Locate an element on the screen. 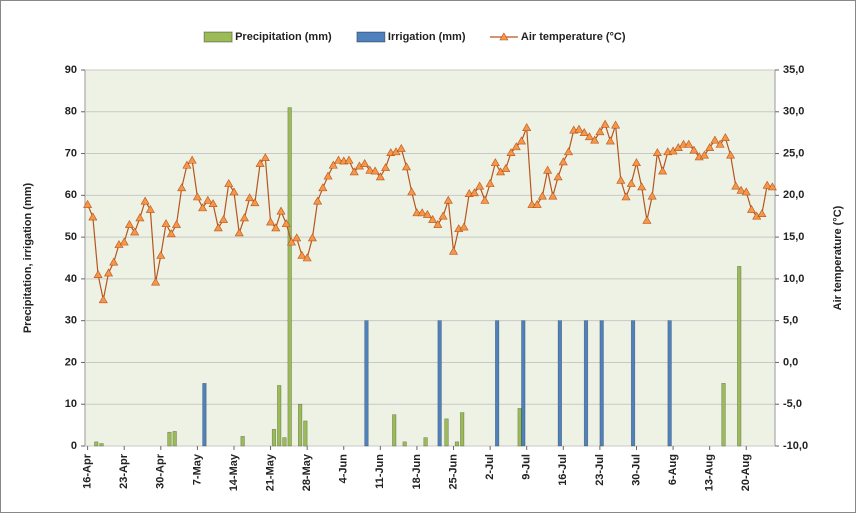  y2-tick-label: 30,0 is located at coordinates (793, 112).